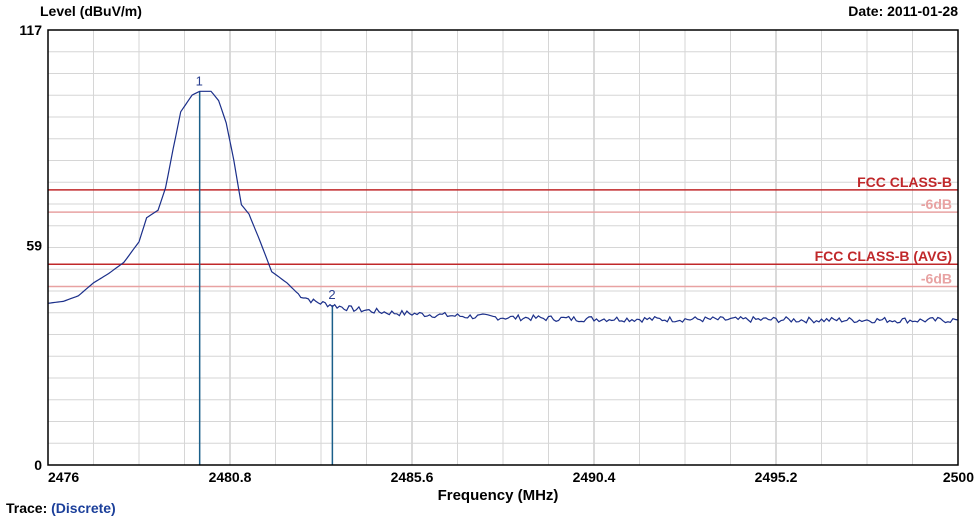 The width and height of the screenshot is (975, 516). I want to click on marker-label: 1, so click(199, 80).